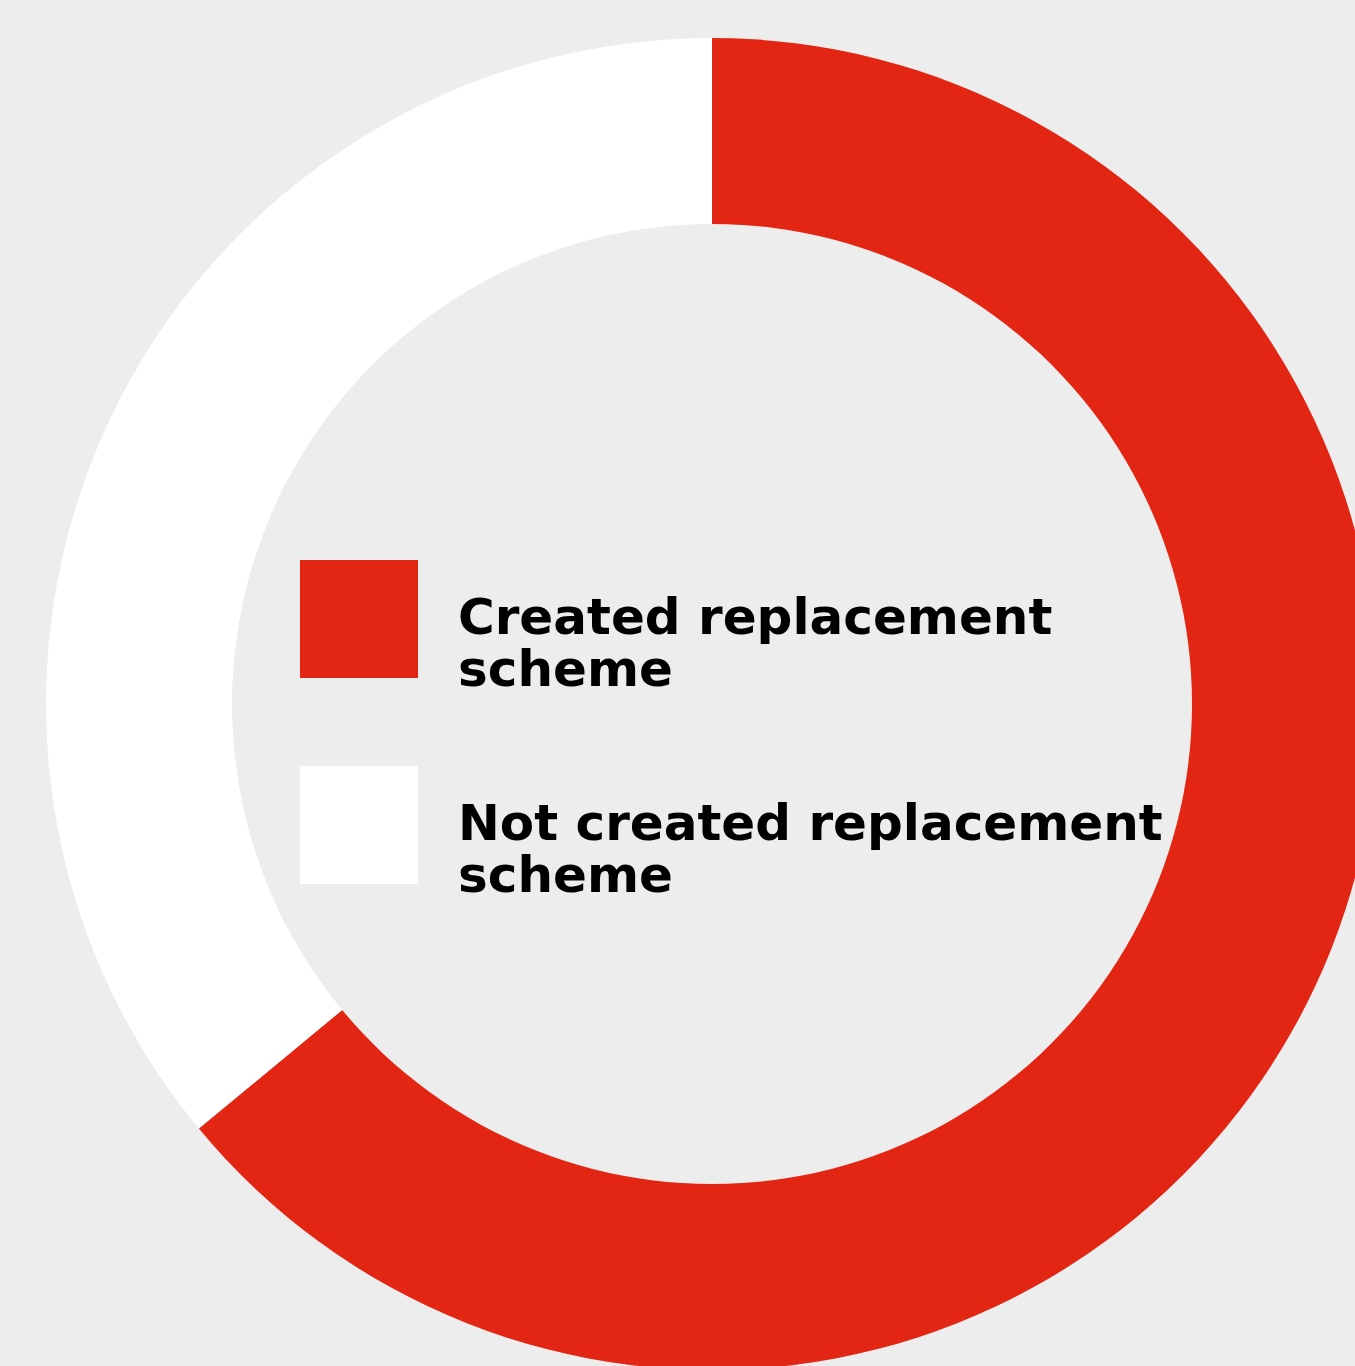 The height and width of the screenshot is (1366, 1355). Describe the element at coordinates (810, 849) in the screenshot. I see `legend-label: Not created replacement scheme` at that location.